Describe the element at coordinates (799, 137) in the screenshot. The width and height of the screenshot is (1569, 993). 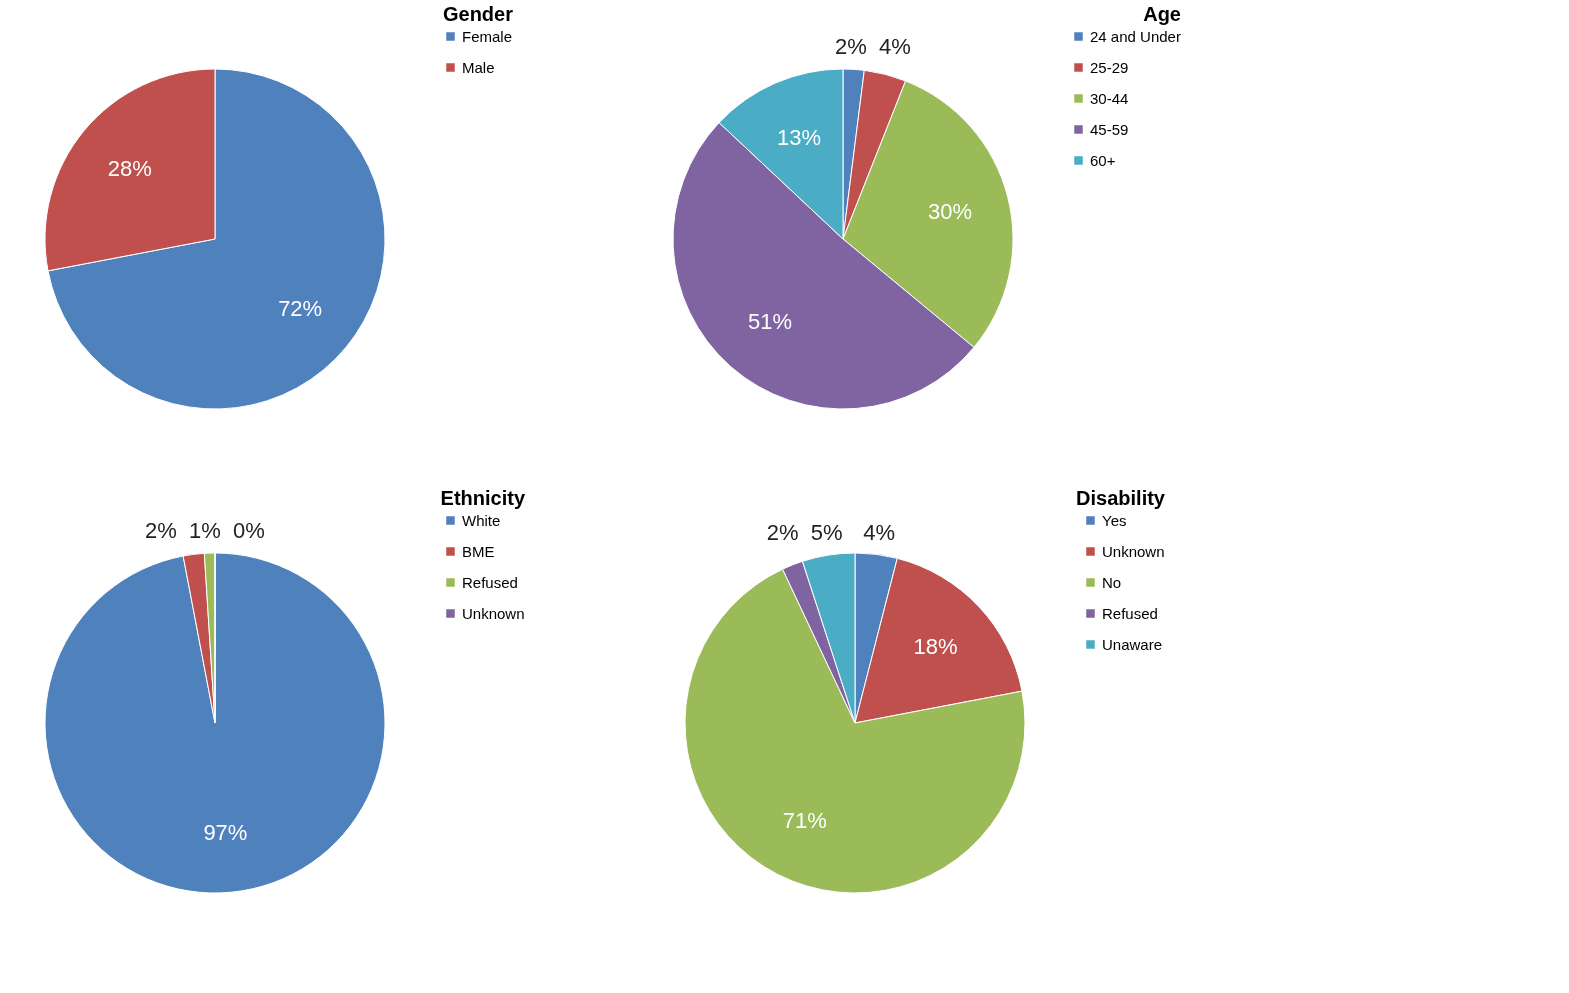
I see `data-label: 13%` at that location.